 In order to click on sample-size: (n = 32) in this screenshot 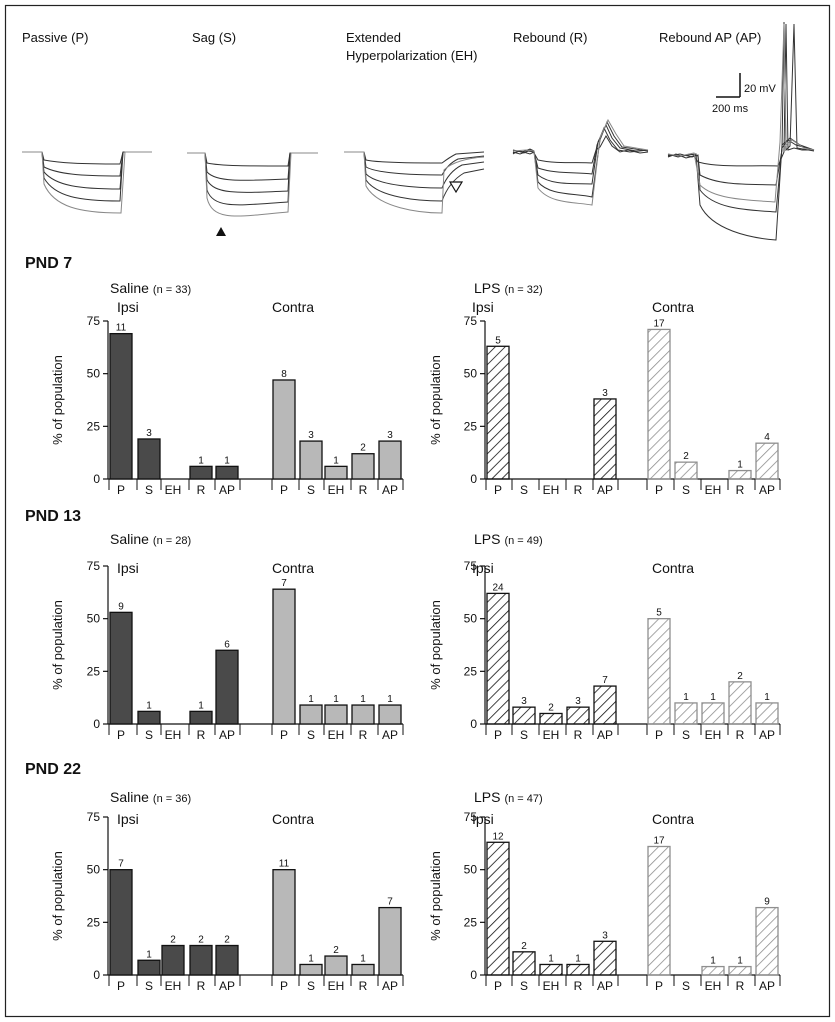, I will do `click(523, 290)`.